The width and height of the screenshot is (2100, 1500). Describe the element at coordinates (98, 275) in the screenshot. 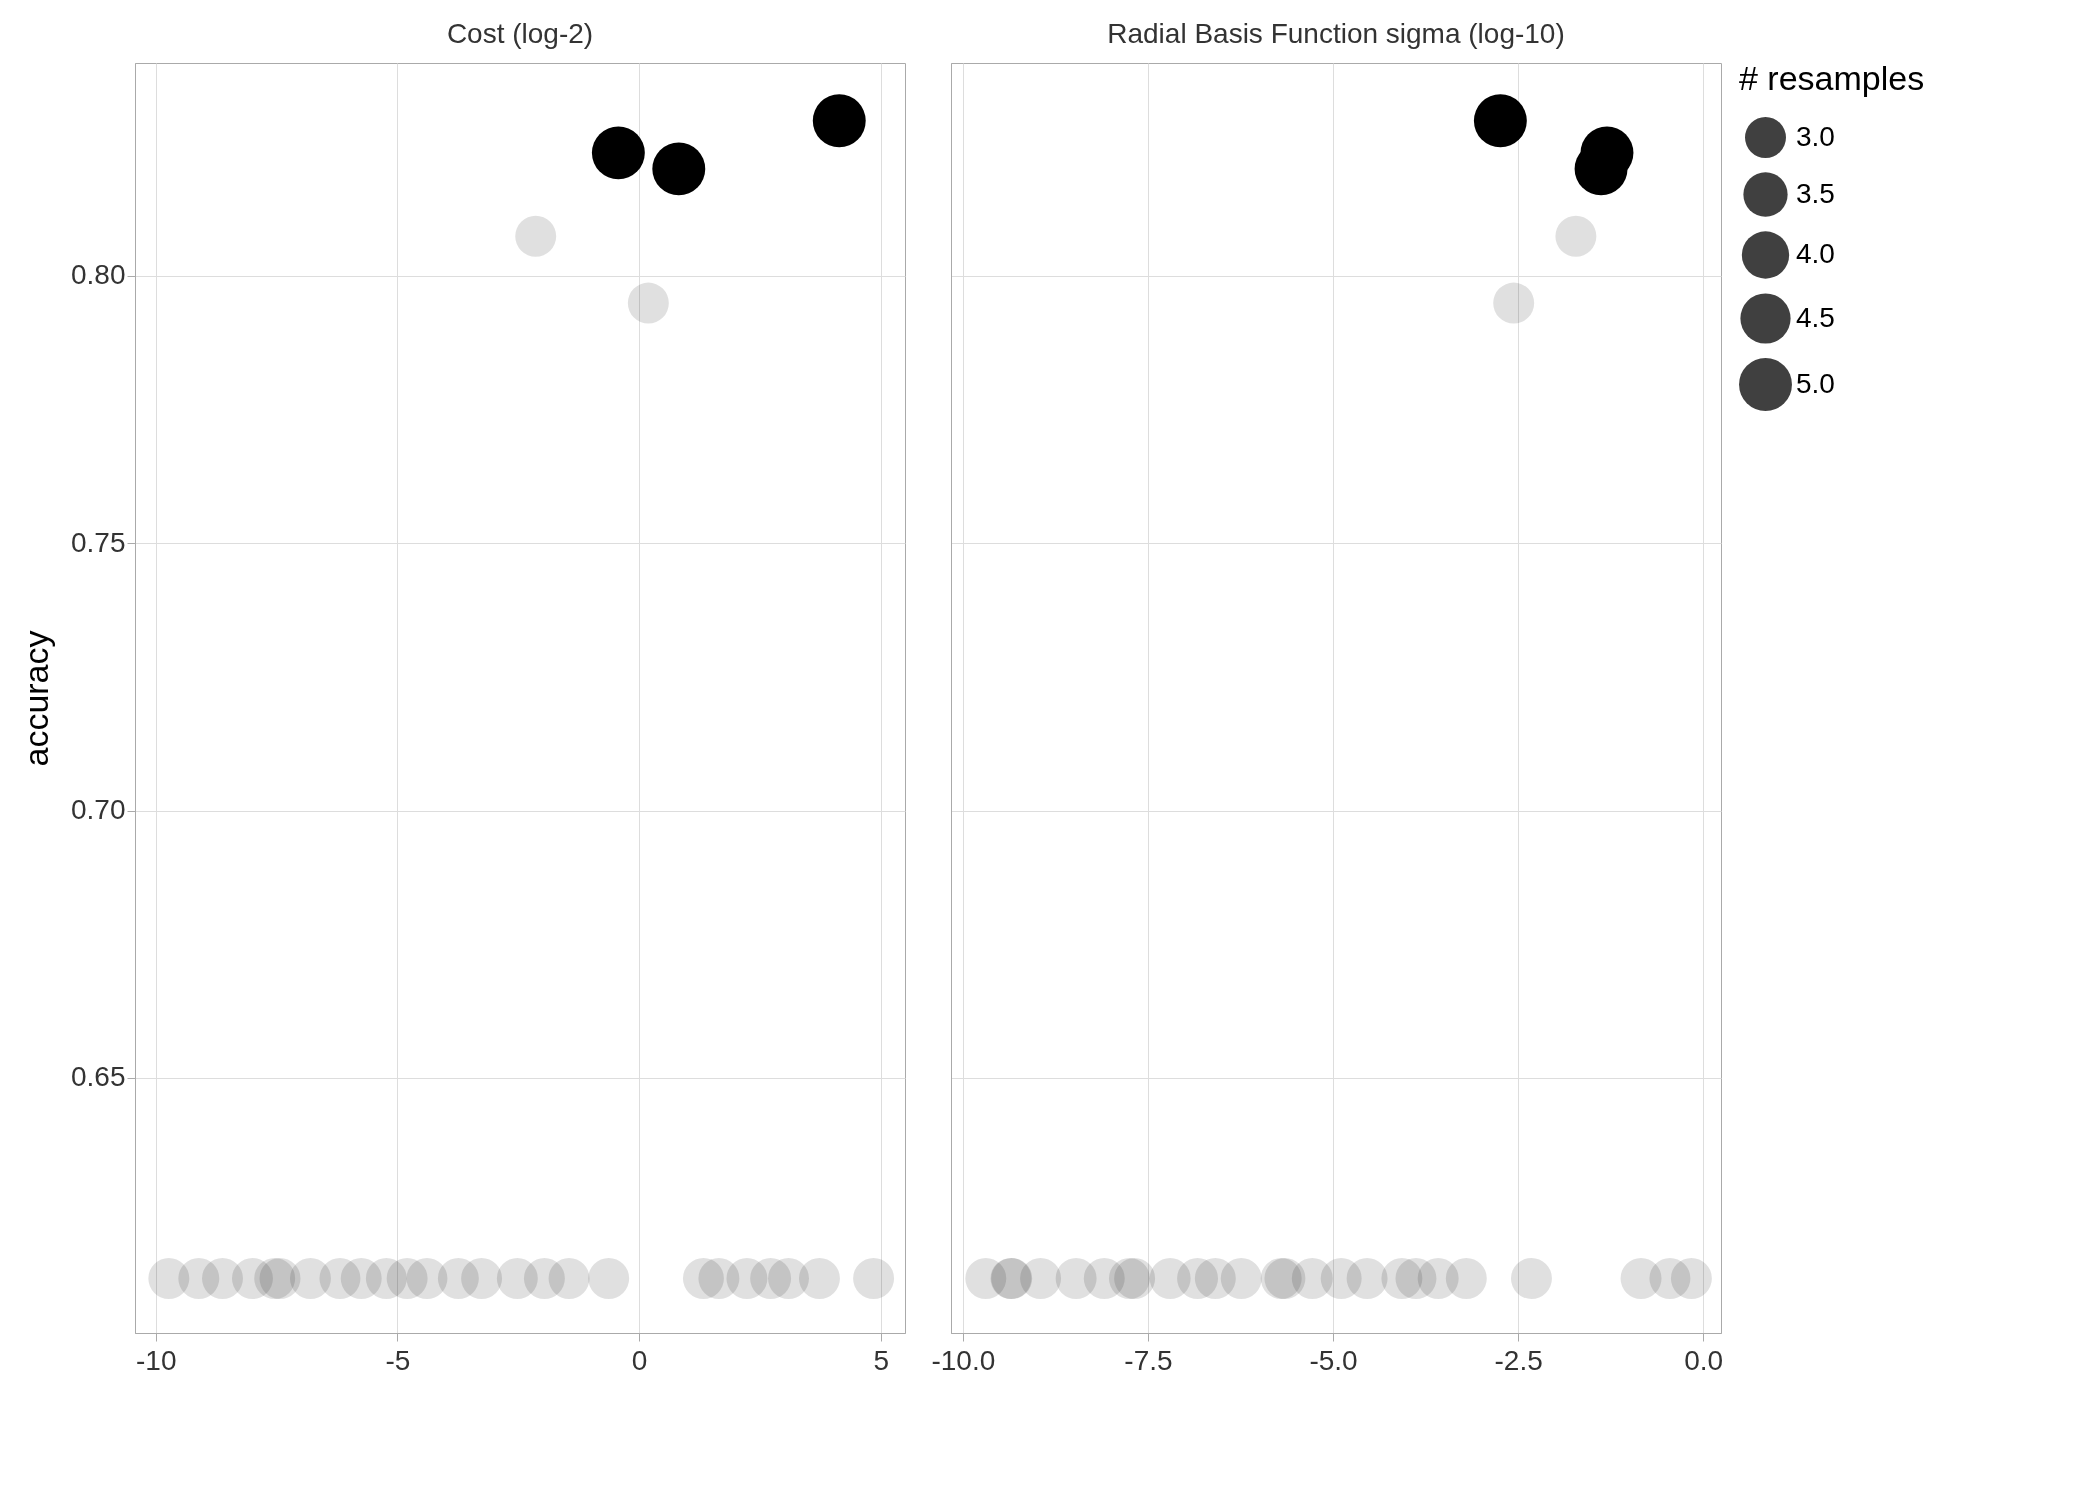

I see `y-tick-label: 0.80` at that location.